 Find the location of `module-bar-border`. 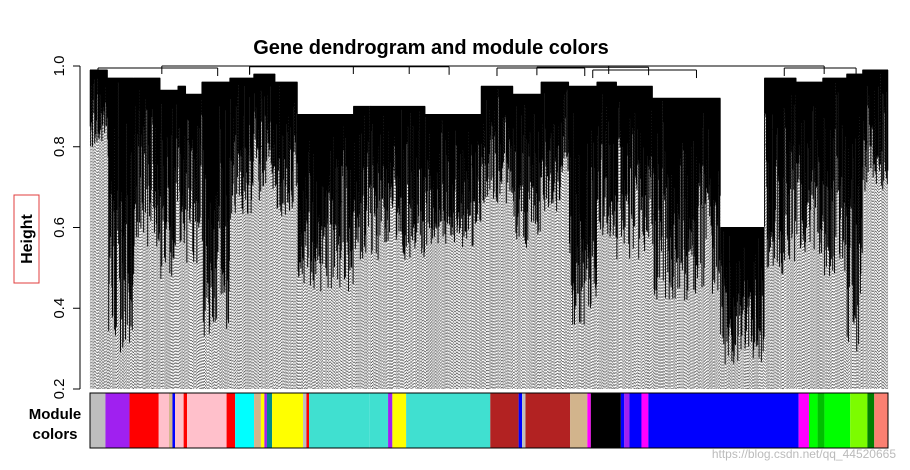

module-bar-border is located at coordinates (489, 420).